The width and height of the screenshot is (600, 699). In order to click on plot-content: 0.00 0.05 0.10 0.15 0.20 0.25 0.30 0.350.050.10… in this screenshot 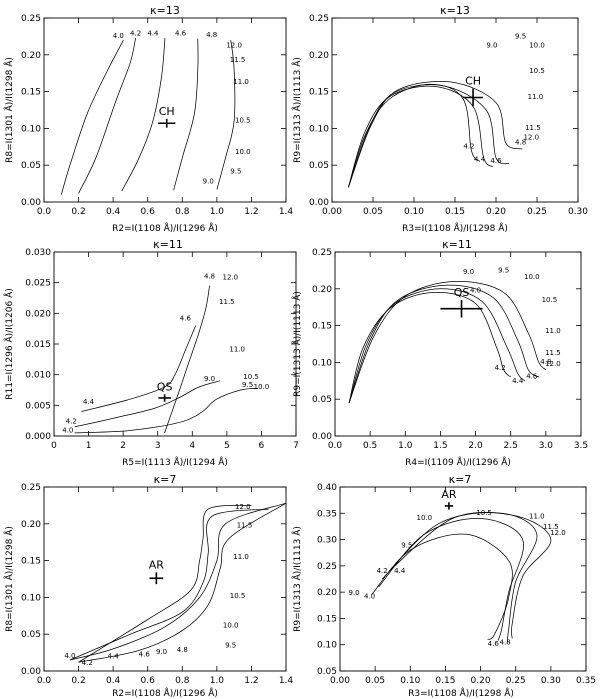, I will do `click(456, 584)`.